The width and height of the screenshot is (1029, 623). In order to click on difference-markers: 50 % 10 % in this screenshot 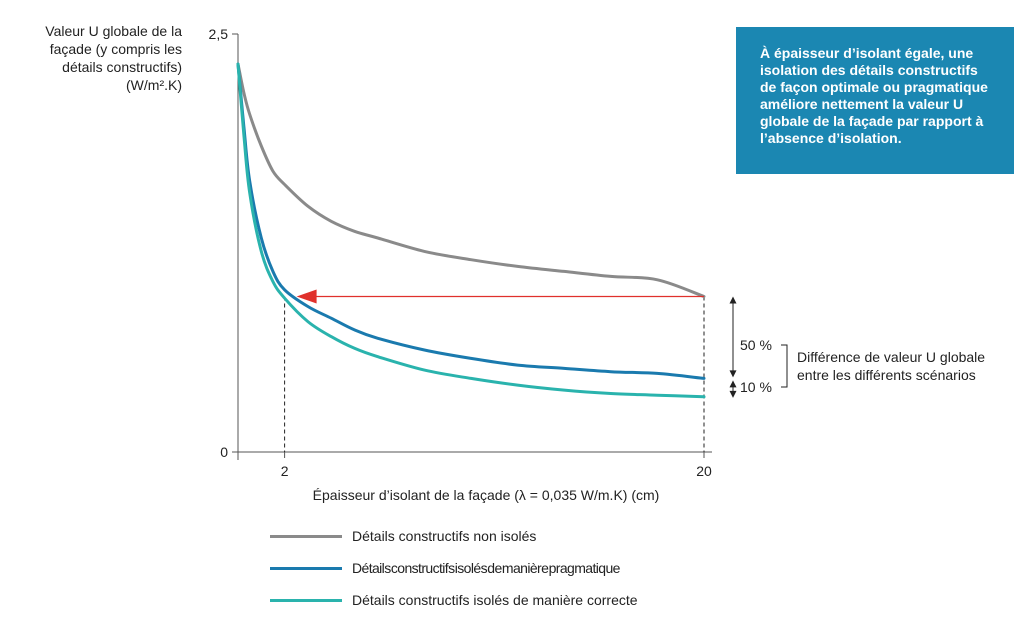, I will do `click(758, 347)`.